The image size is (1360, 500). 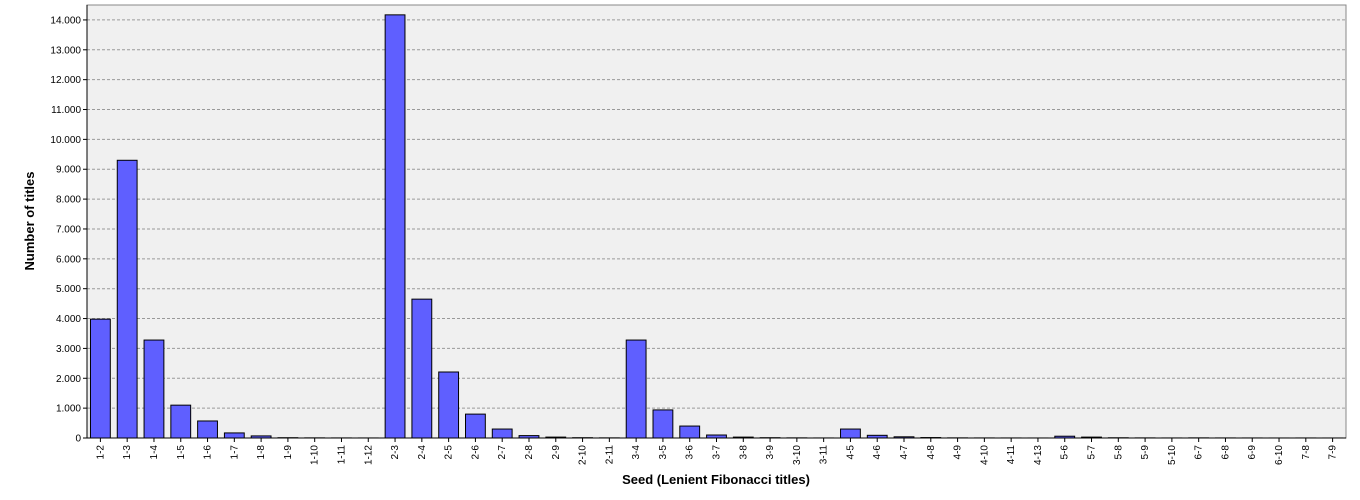 What do you see at coordinates (663, 452) in the screenshot?
I see `x-tick-label: 3-5` at bounding box center [663, 452].